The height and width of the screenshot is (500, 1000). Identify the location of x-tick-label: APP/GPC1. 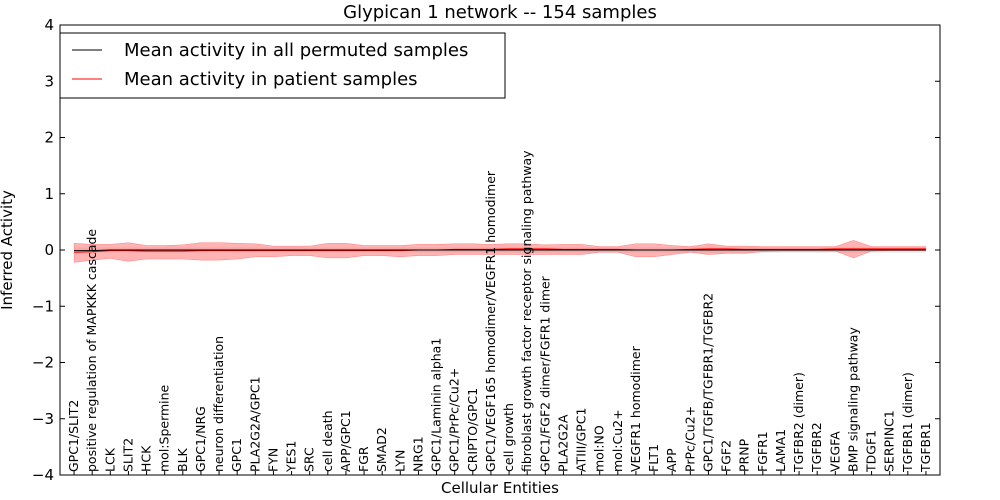
(345, 441).